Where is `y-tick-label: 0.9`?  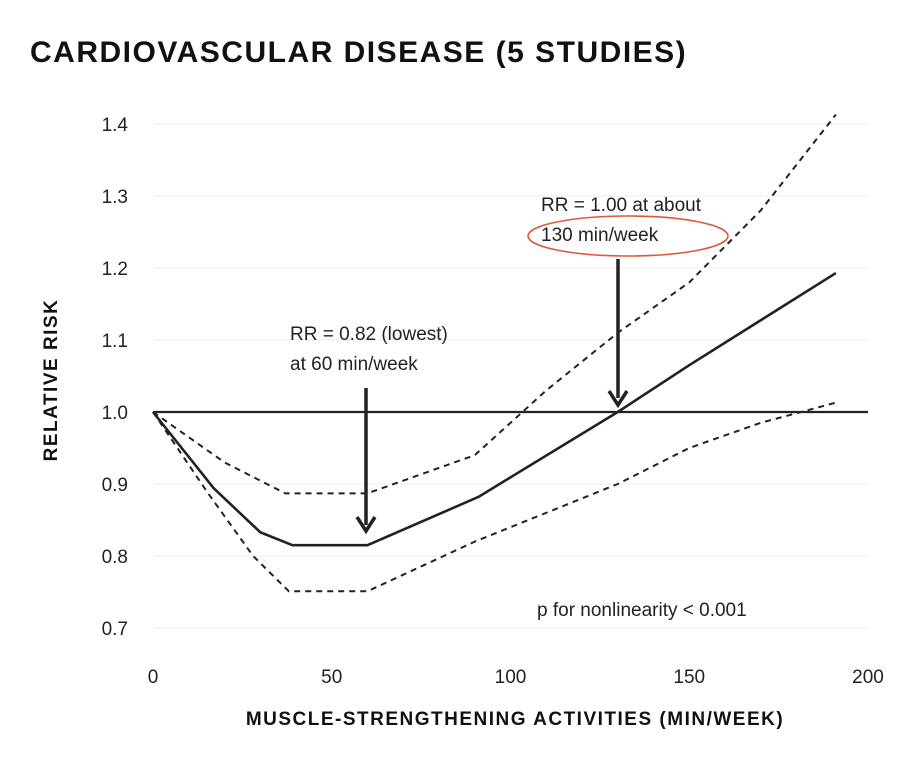
y-tick-label: 0.9 is located at coordinates (115, 485).